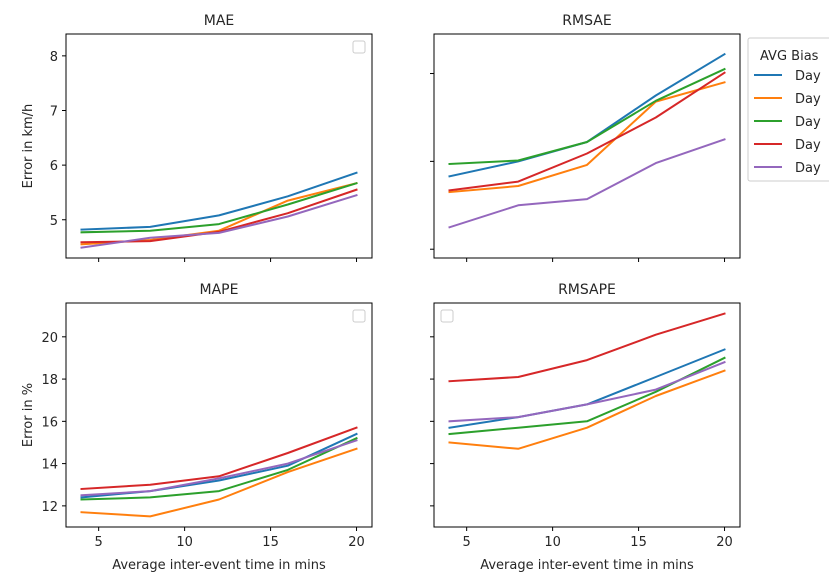 This screenshot has width=829, height=576. What do you see at coordinates (359, 47) in the screenshot?
I see `mae-empty-legend` at bounding box center [359, 47].